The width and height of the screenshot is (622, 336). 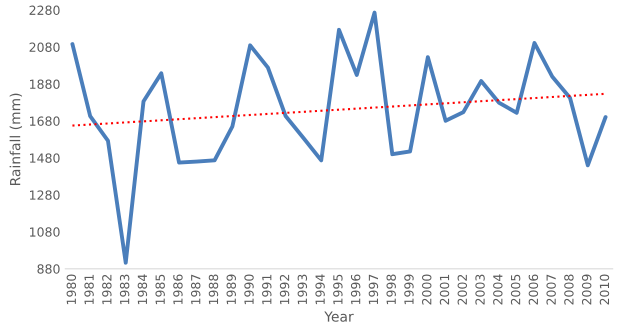 What do you see at coordinates (45, 121) in the screenshot?
I see `y-tick-label: 1680` at bounding box center [45, 121].